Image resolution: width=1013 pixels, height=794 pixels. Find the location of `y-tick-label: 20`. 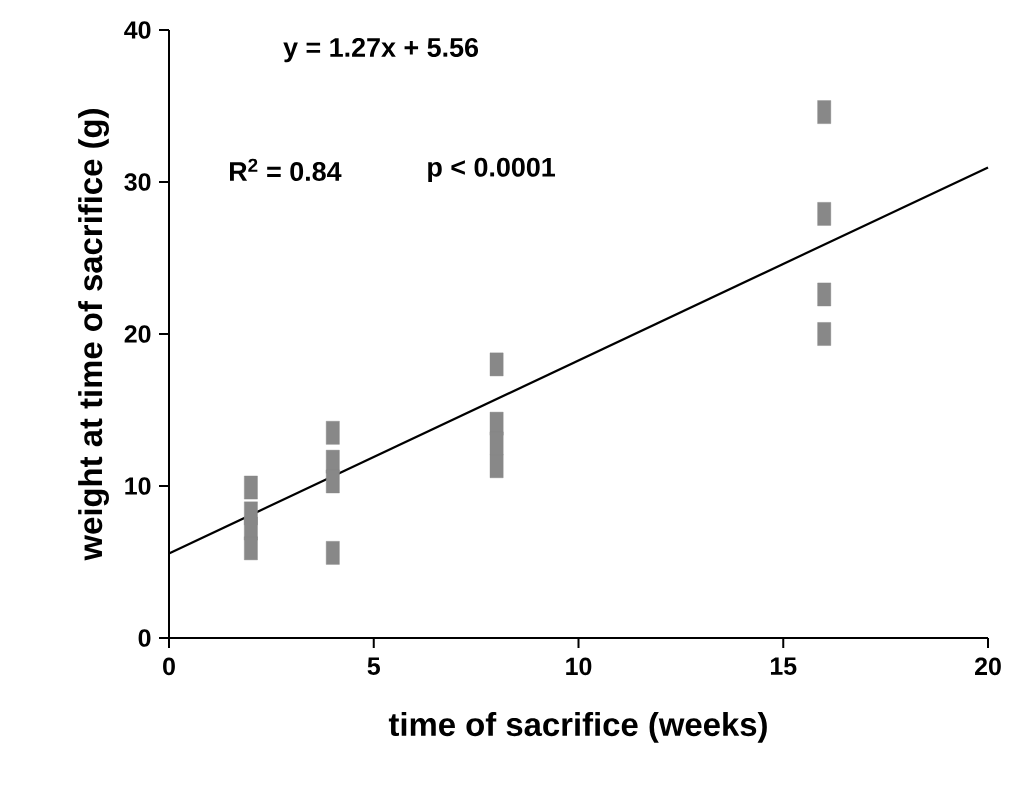

y-tick-label: 20 is located at coordinates (137, 334).